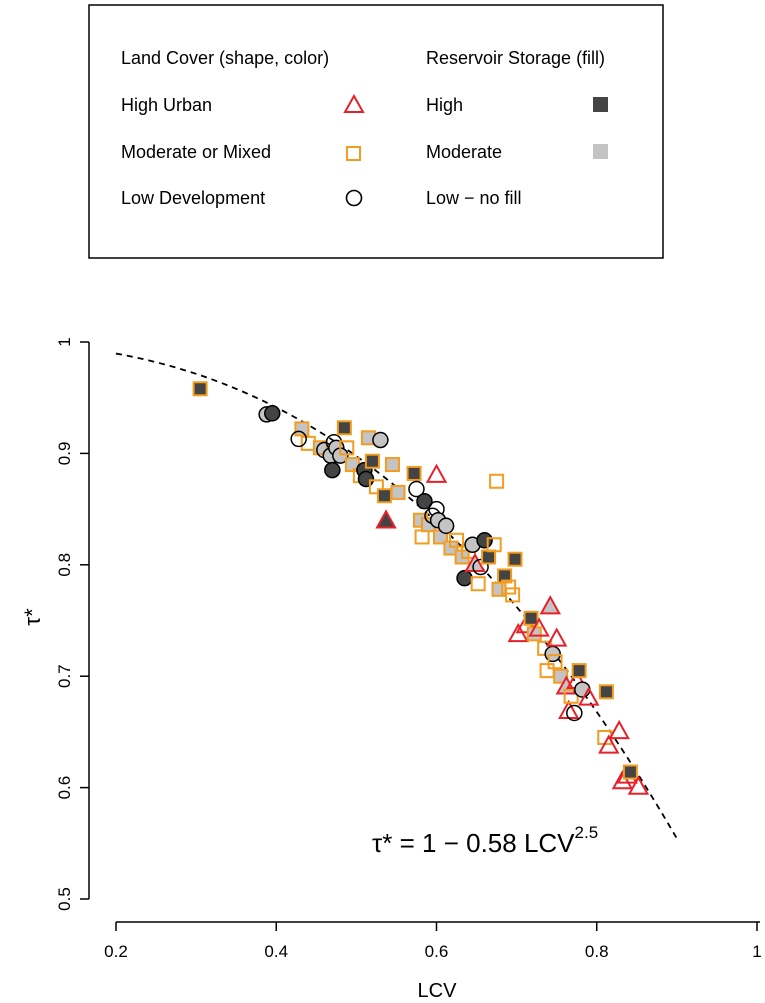 The image size is (765, 1003). I want to click on data-point-urban-moderate, so click(550, 605).